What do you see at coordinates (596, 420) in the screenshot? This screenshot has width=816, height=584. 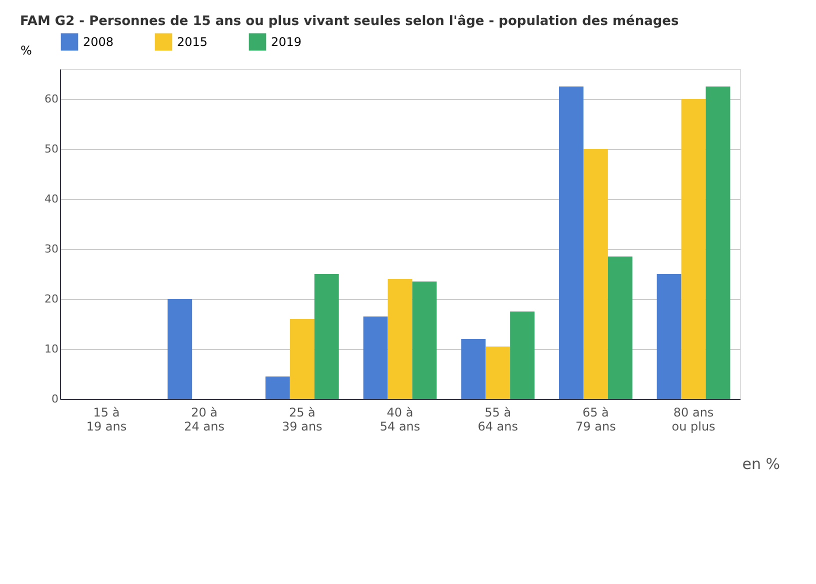 I see `x-tick-label: 65 à 79 ans` at bounding box center [596, 420].